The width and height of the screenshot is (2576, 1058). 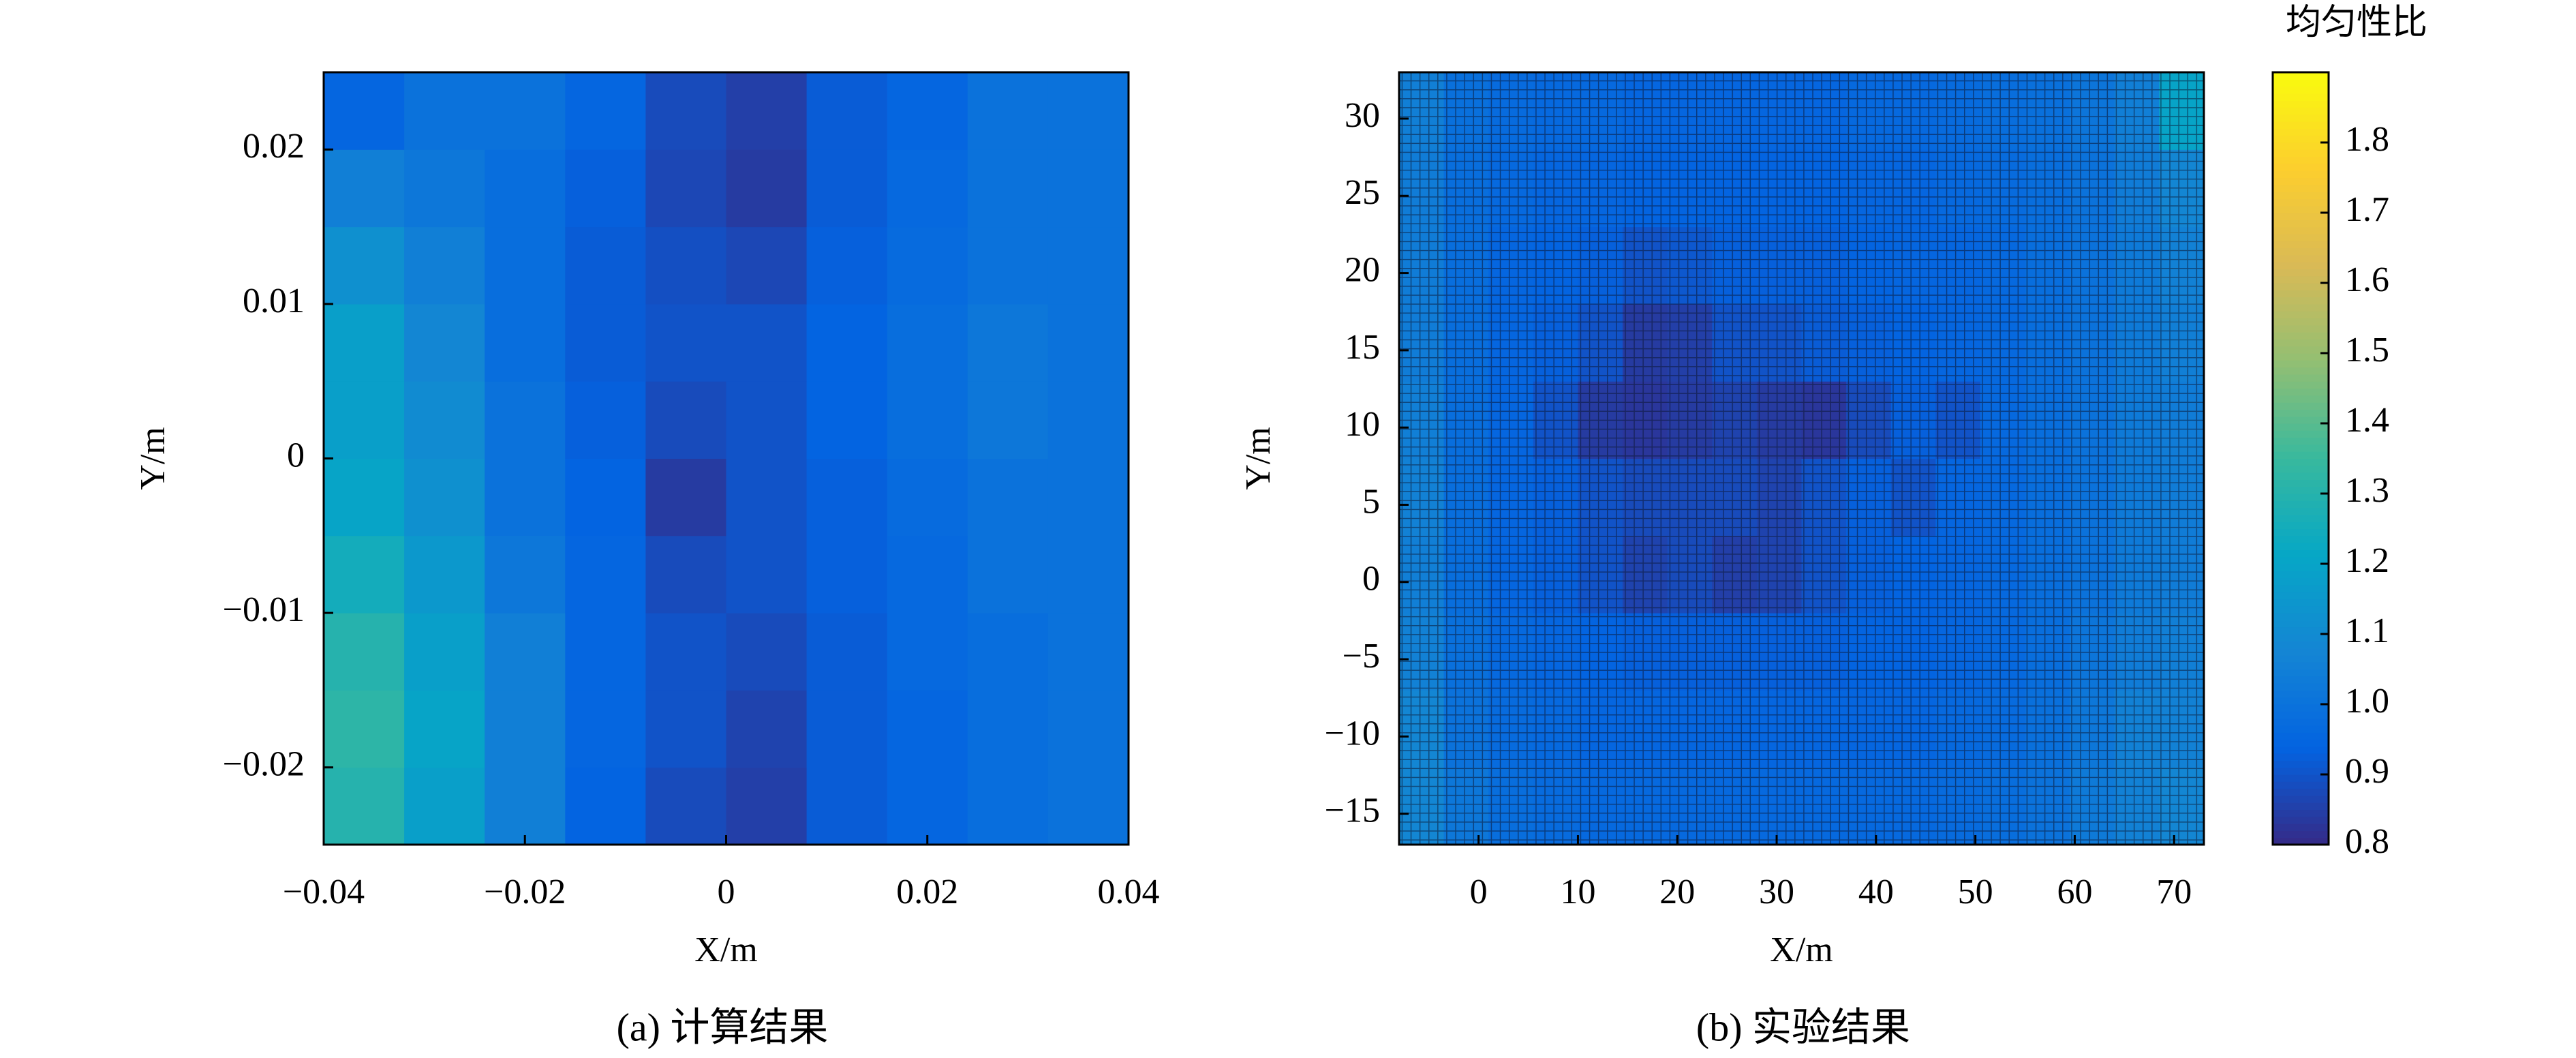 What do you see at coordinates (2367, 701) in the screenshot?
I see `colorbar-tick-label: 1.0` at bounding box center [2367, 701].